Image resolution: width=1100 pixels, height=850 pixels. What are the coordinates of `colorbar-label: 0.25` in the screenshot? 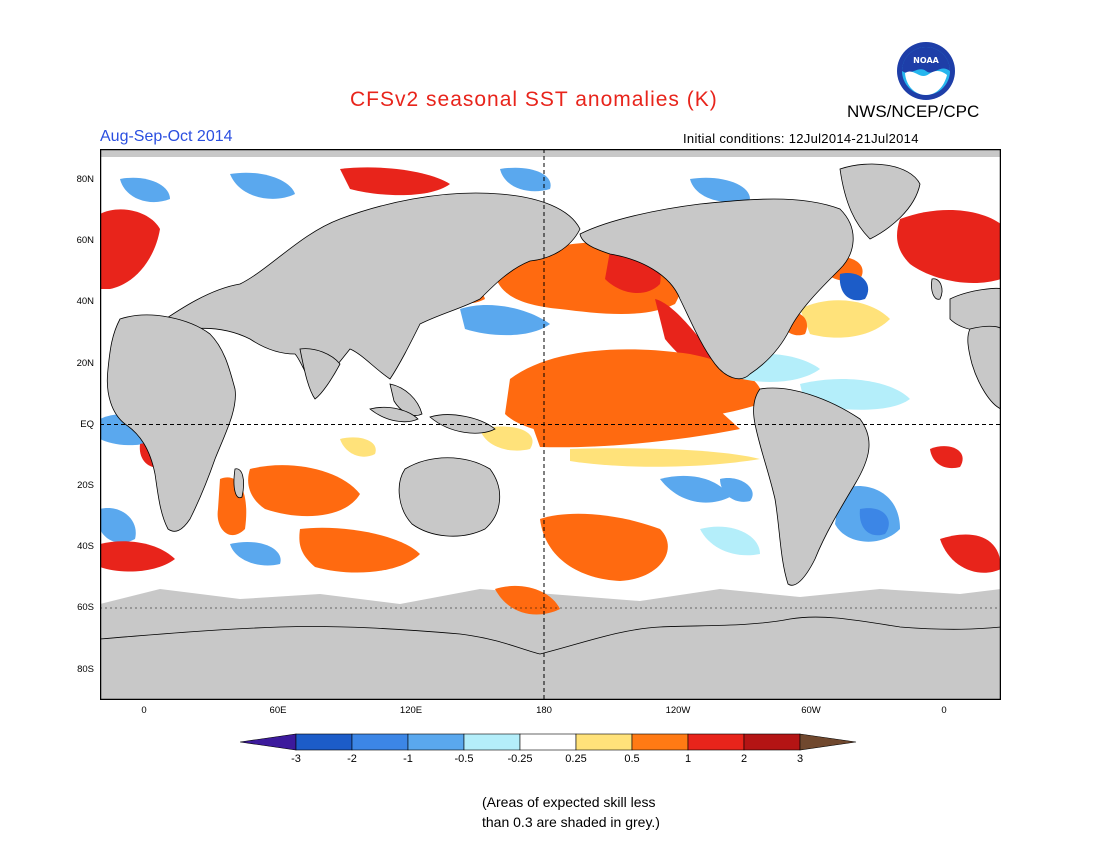 It's located at (576, 759).